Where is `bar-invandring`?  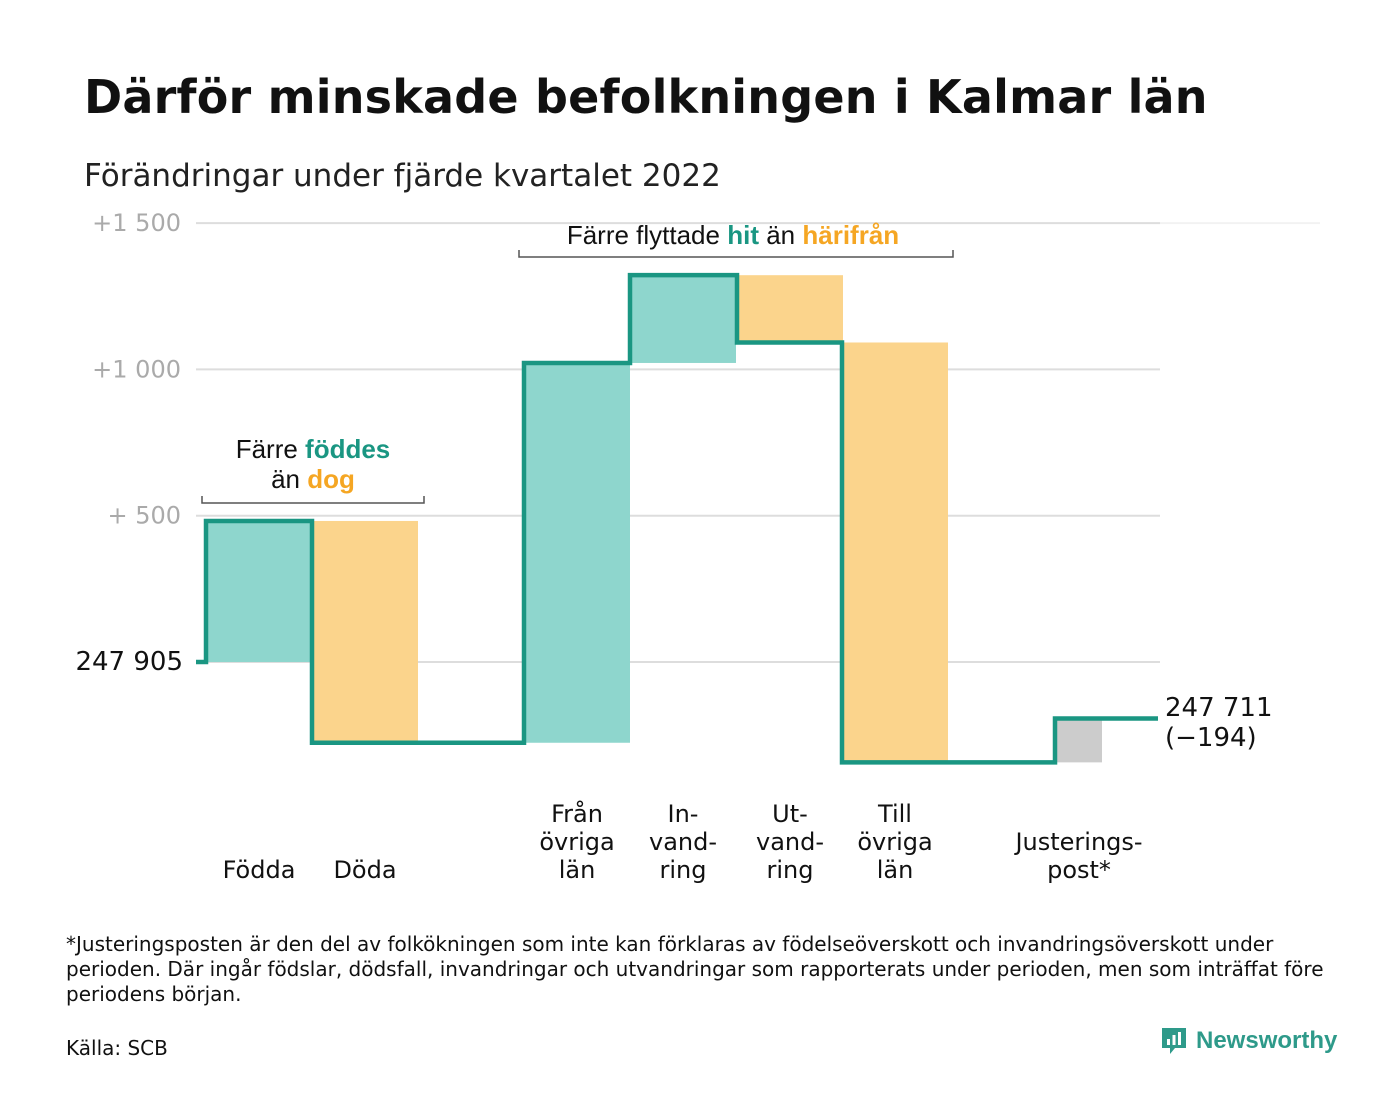
bar-invandring is located at coordinates (683, 319).